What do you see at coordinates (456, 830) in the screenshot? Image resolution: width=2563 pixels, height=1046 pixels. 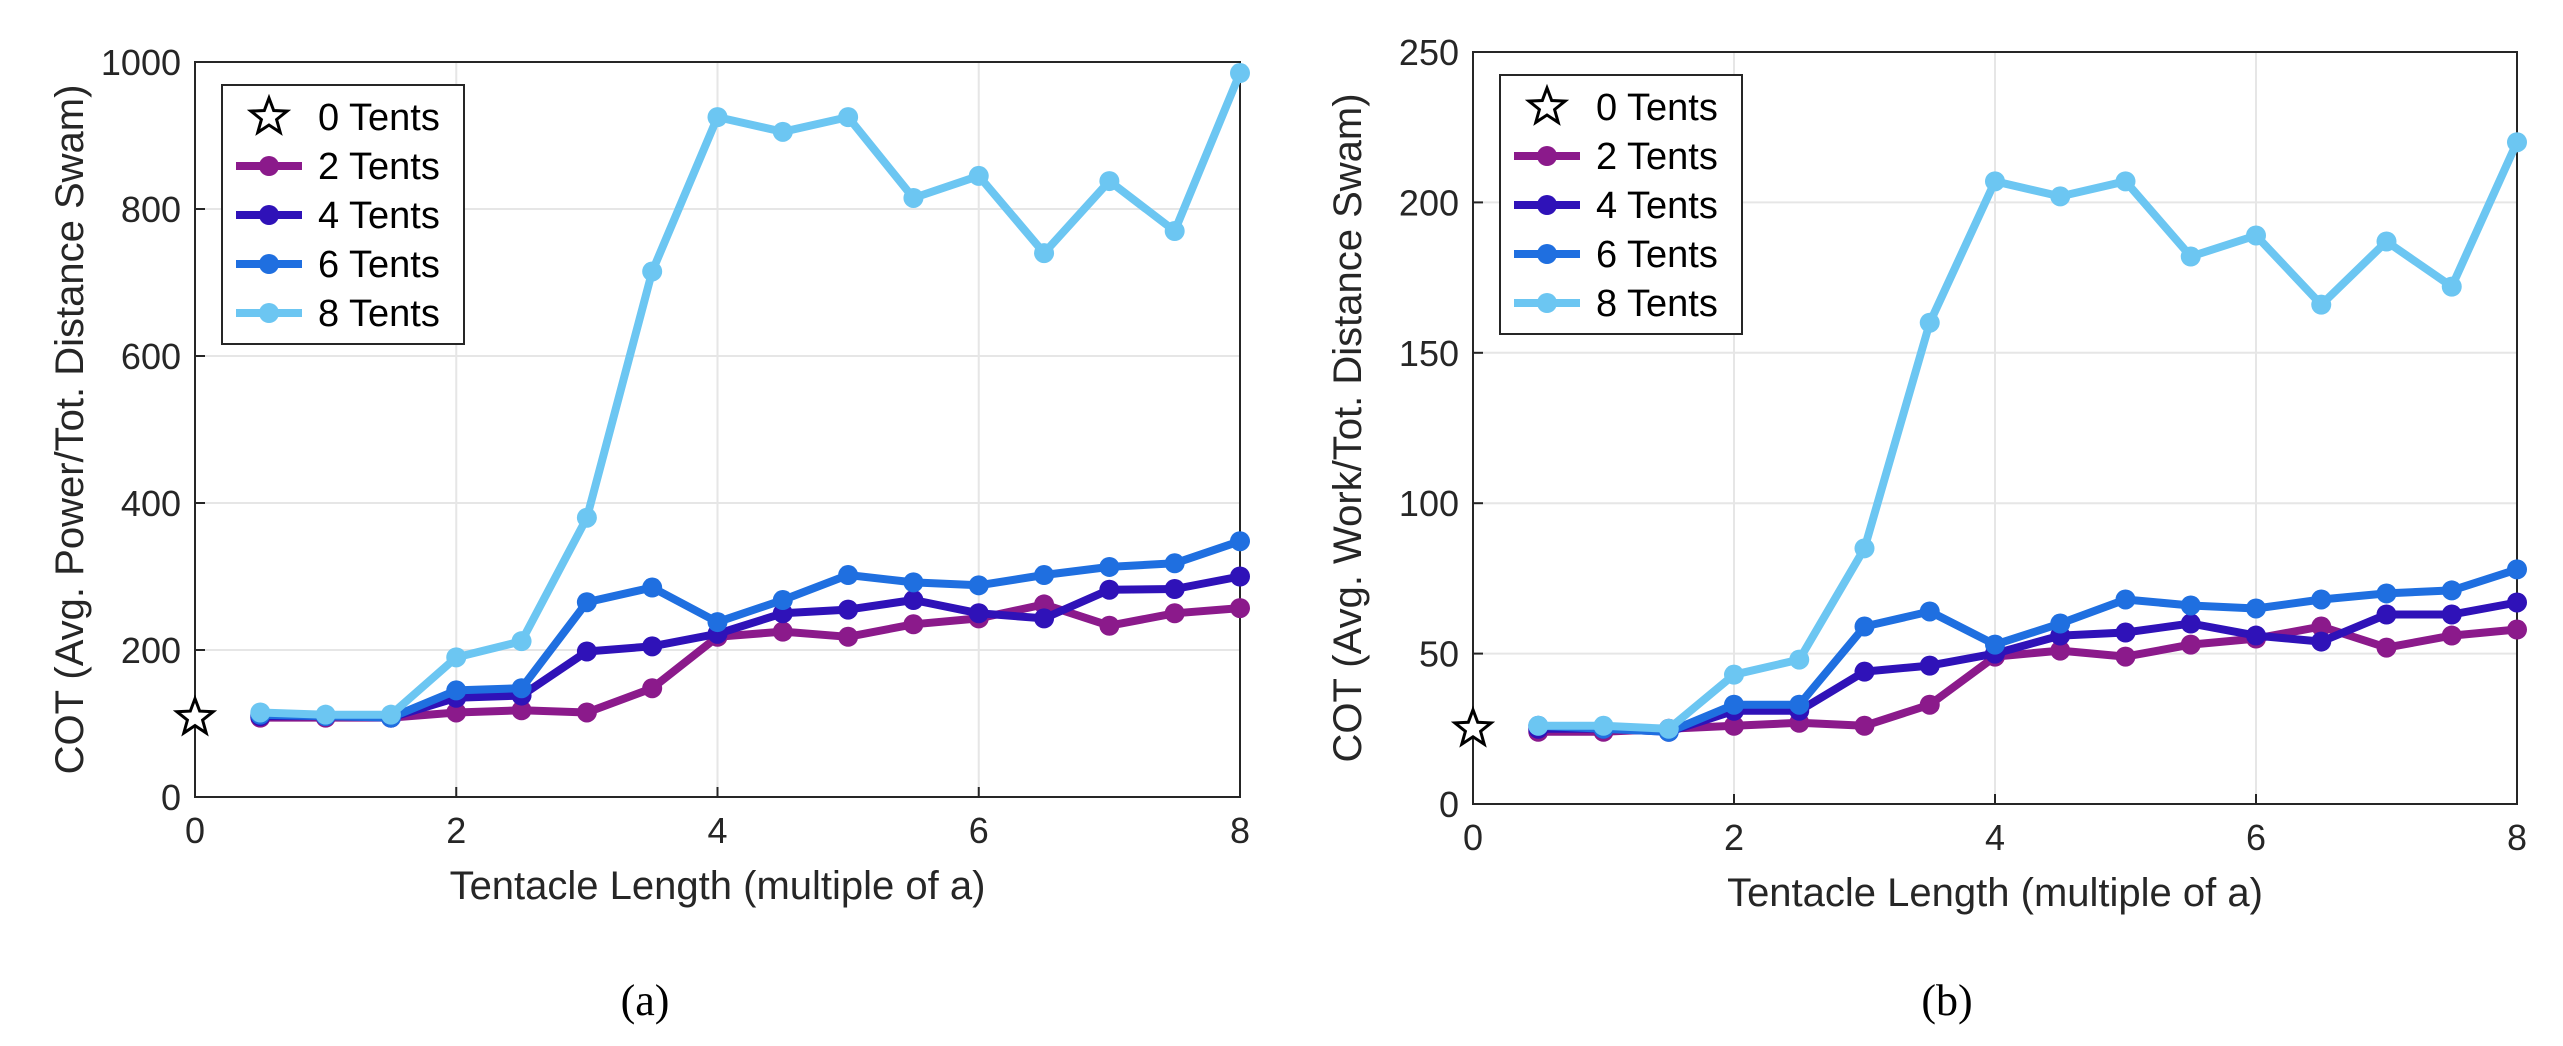 I see `x-tick-label: 2` at bounding box center [456, 830].